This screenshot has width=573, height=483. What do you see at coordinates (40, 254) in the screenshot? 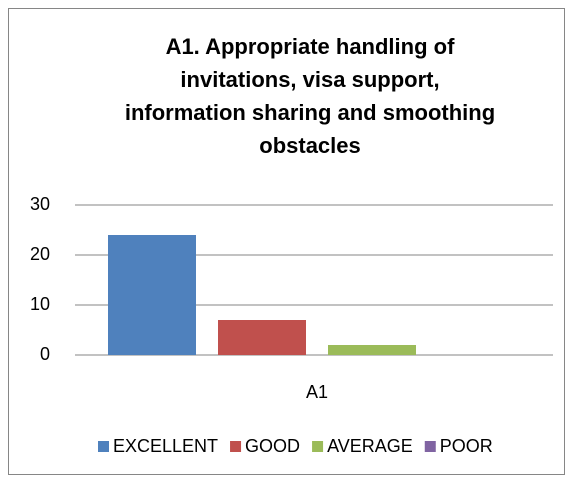
I see `y-tick-label: 20` at bounding box center [40, 254].